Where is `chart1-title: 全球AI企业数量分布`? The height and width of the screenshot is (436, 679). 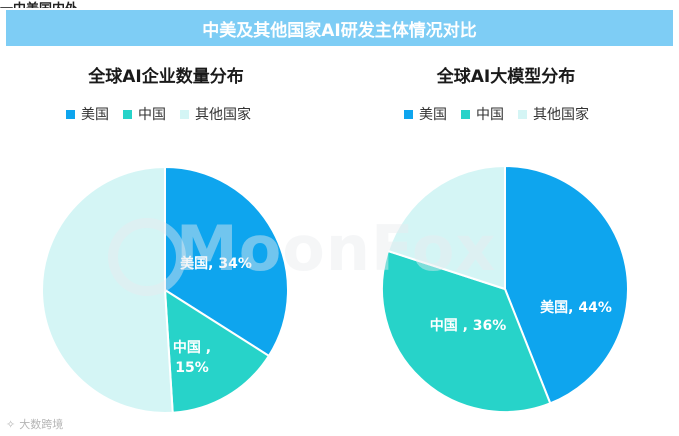
chart1-title: 全球AI企业数量分布 is located at coordinates (166, 77).